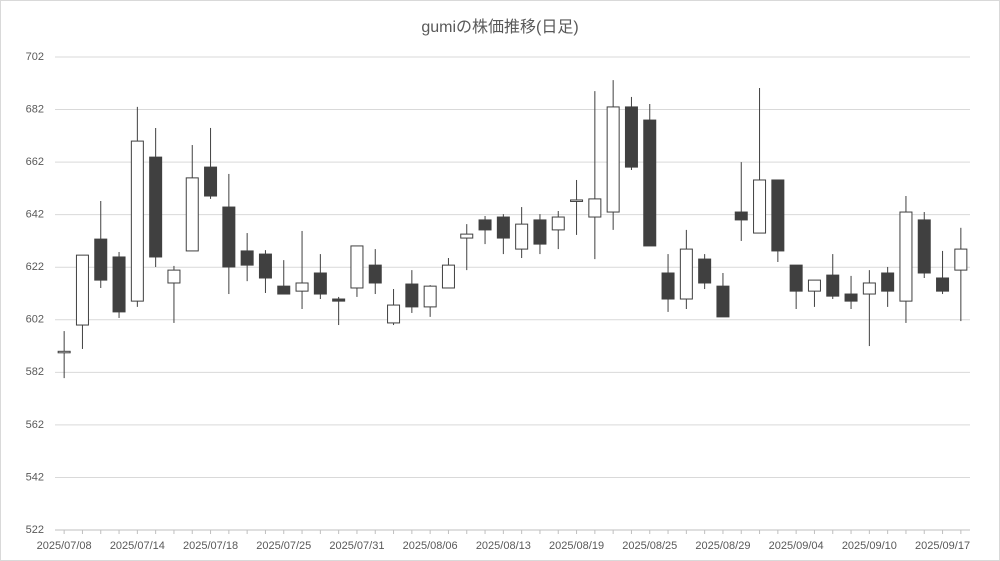  I want to click on x-tick-label: 2025/08/06, so click(430, 546).